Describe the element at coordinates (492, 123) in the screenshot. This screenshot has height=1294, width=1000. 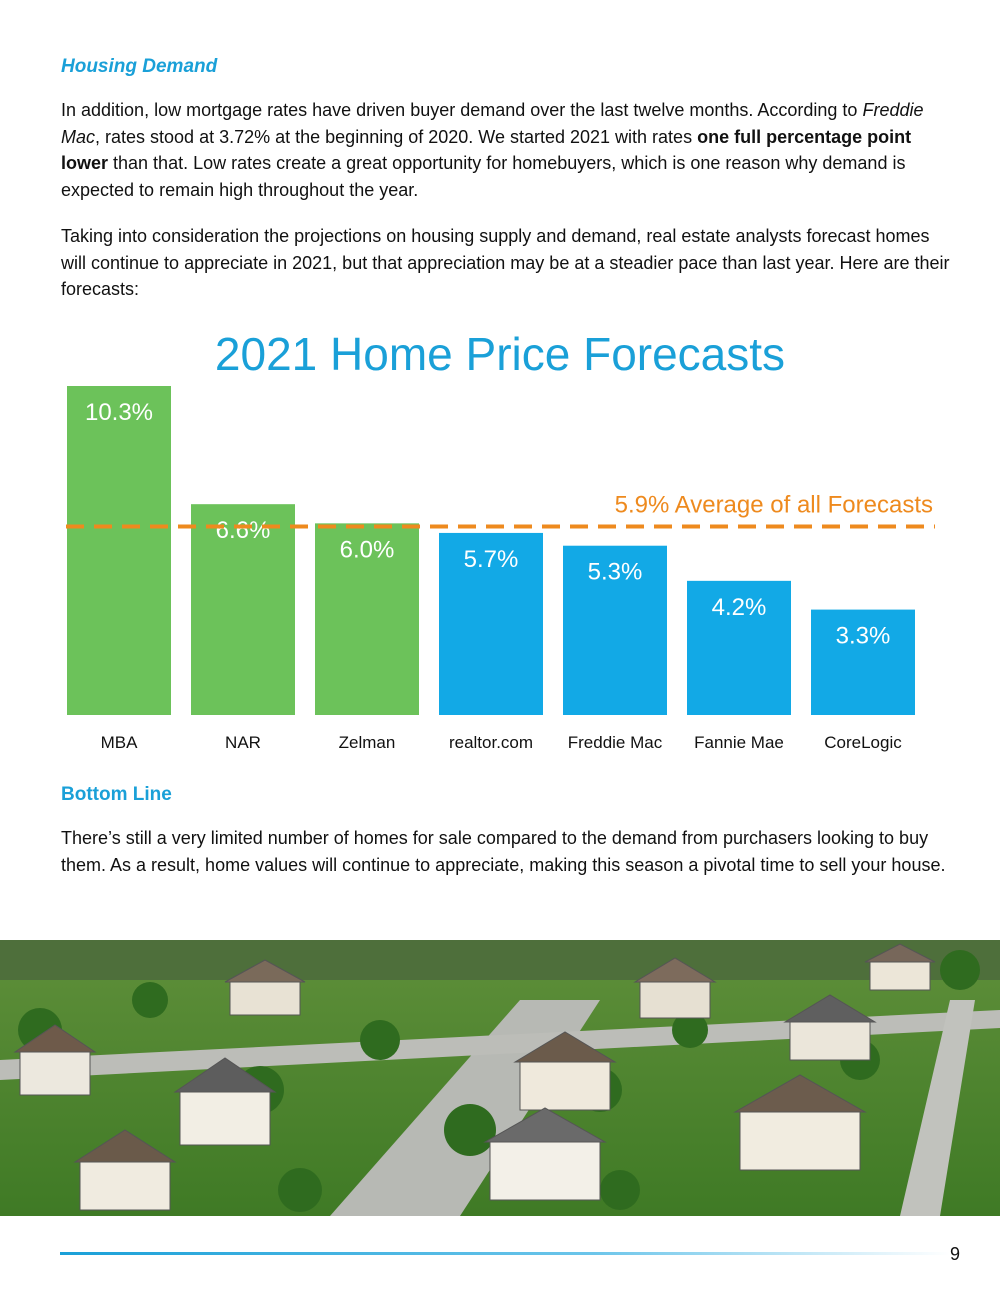
I see `p1-freddie-mac: Freddie Mac` at that location.